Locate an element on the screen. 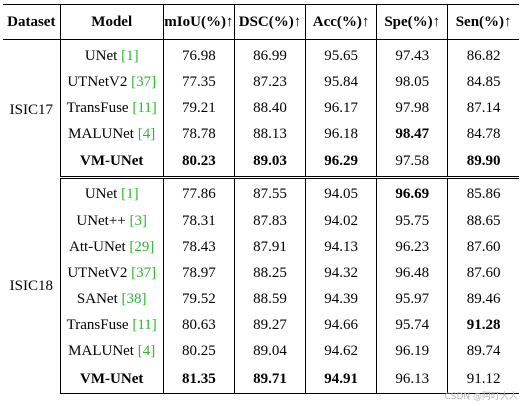 This screenshot has width=524, height=406. dsc-cell: 88.59 is located at coordinates (270, 299).